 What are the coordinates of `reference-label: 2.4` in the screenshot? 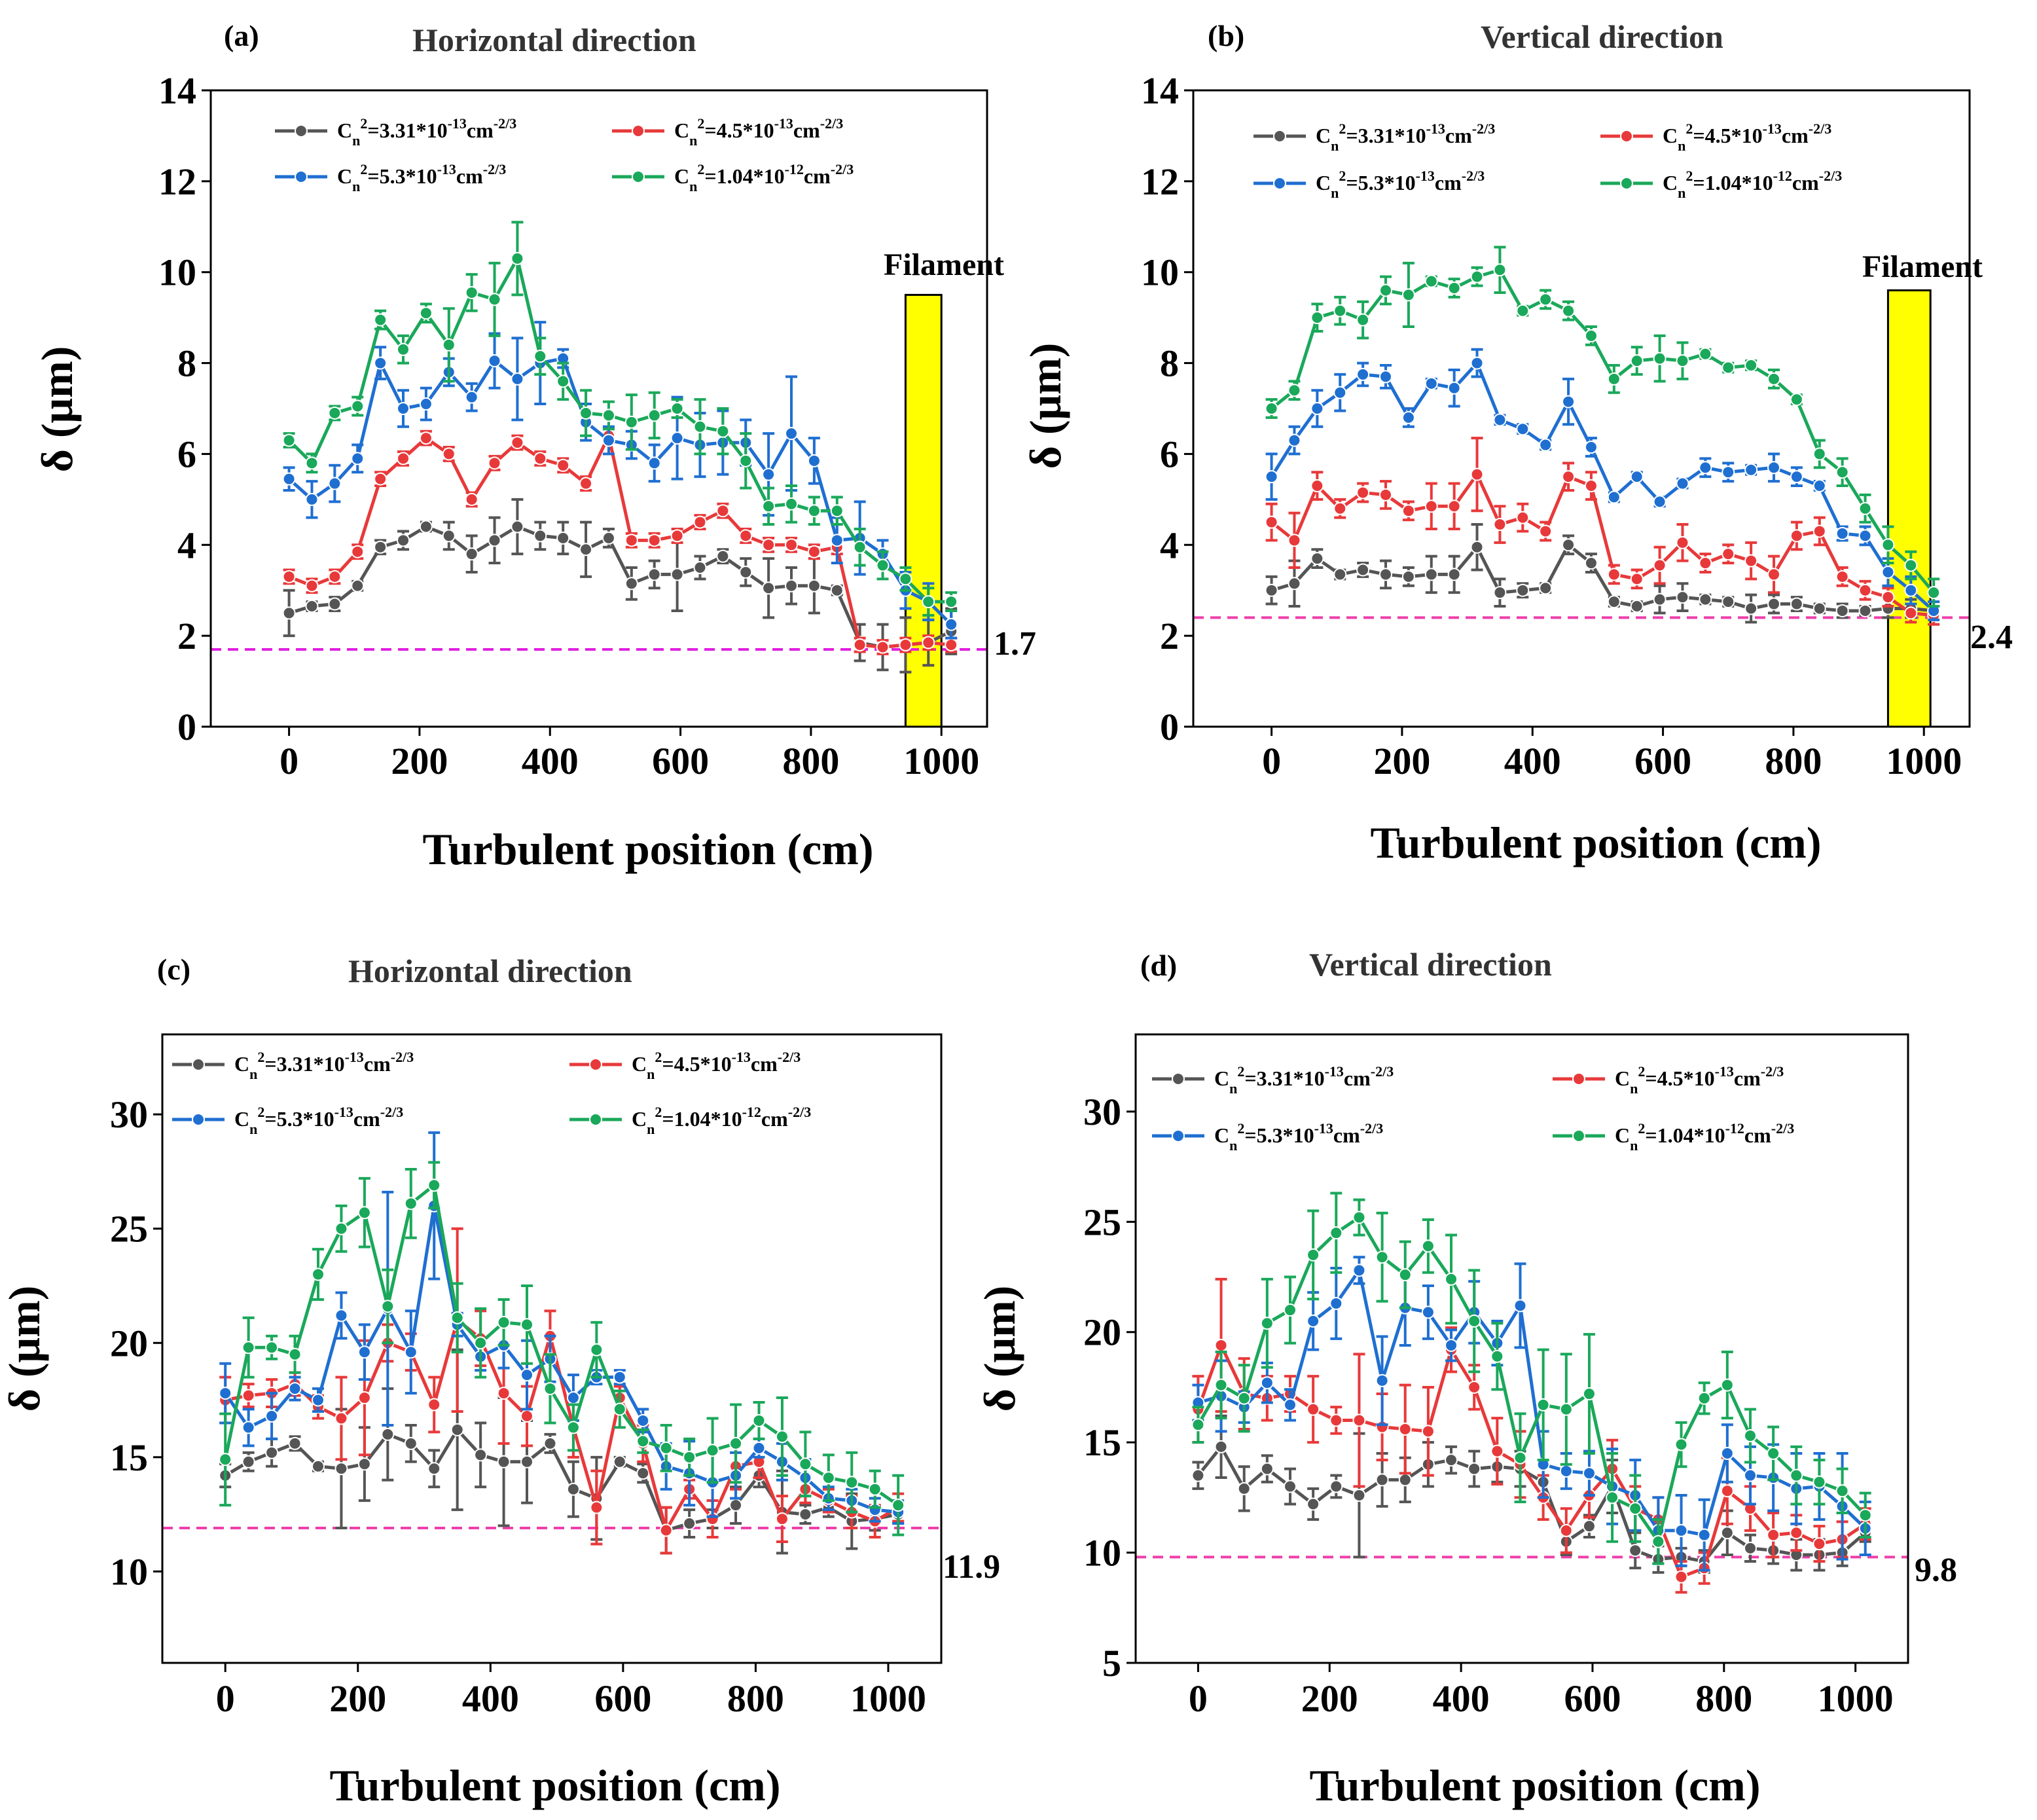 It's located at (1991, 637).